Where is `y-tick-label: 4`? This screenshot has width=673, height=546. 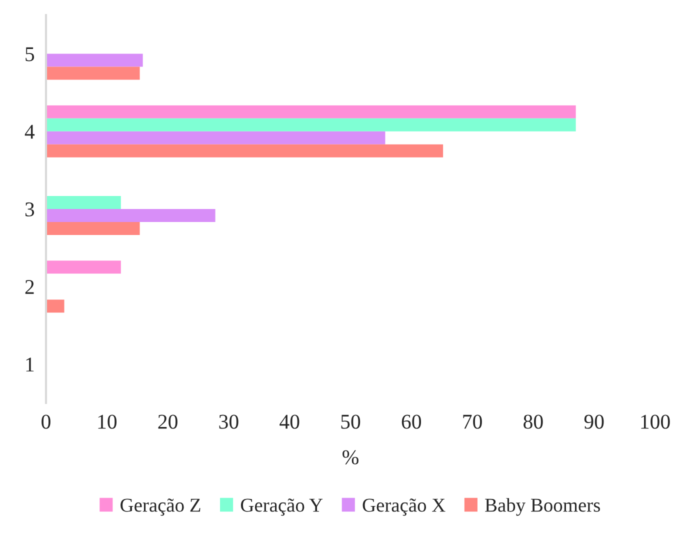
y-tick-label: 4 is located at coordinates (29, 131).